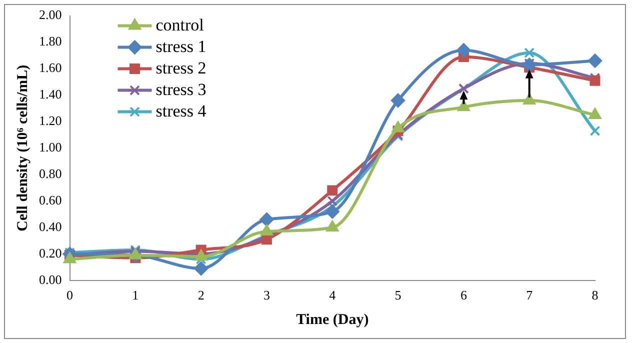 Image resolution: width=632 pixels, height=343 pixels. What do you see at coordinates (50, 14) in the screenshot?
I see `y-tick-label: 2.00` at bounding box center [50, 14].